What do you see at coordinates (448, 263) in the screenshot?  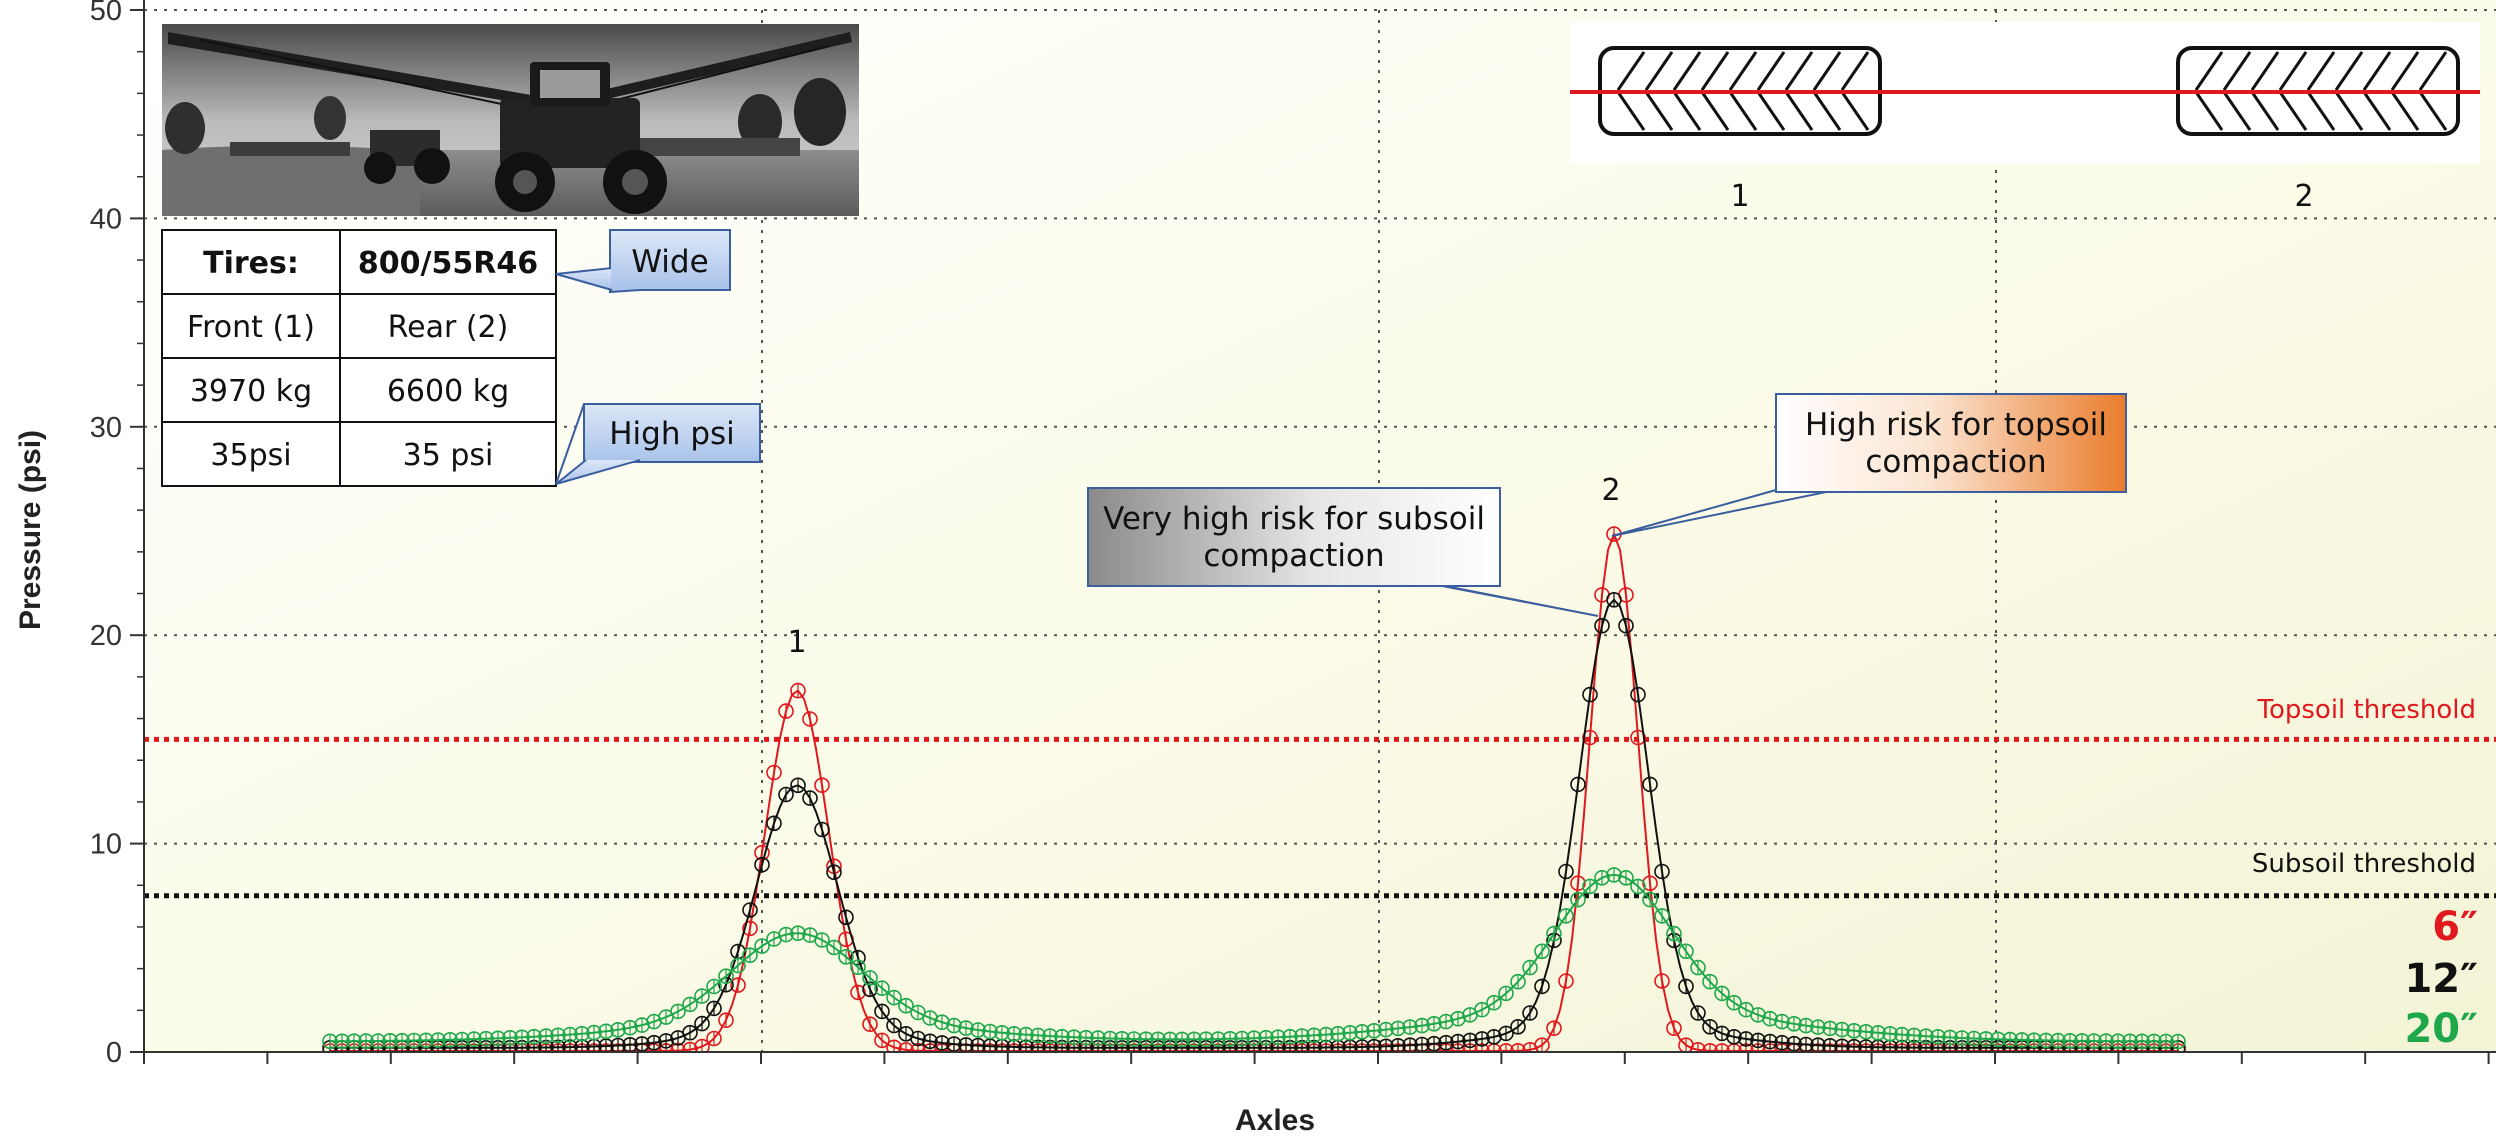 I see `table-cell: 800/55R46` at bounding box center [448, 263].